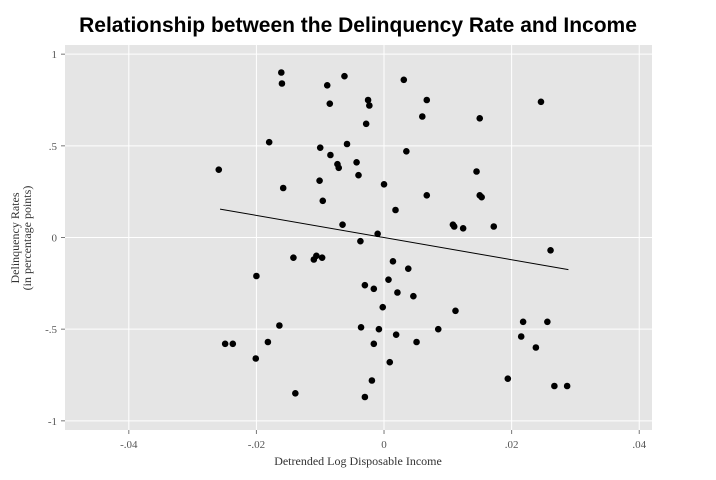 The width and height of the screenshot is (716, 480). Describe the element at coordinates (55, 55) in the screenshot. I see `y-tick-label: 1` at that location.